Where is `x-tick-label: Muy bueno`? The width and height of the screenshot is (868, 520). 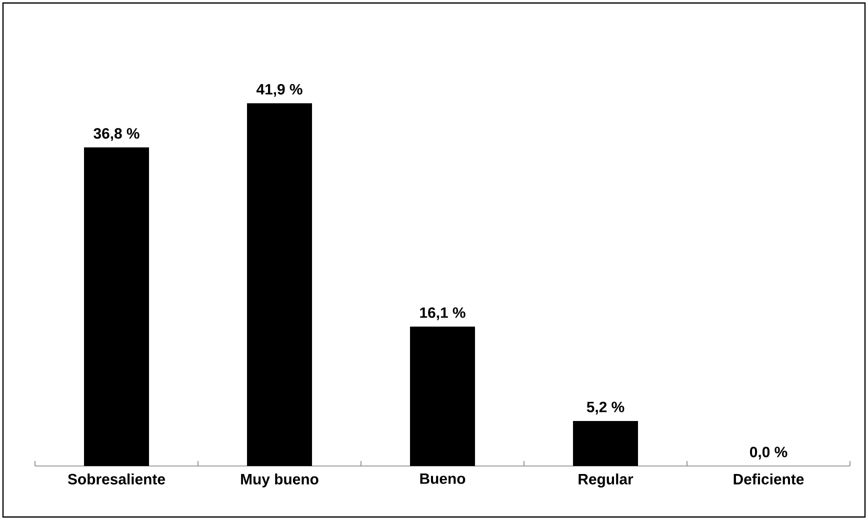
x-tick-label: Muy bueno is located at coordinates (279, 481).